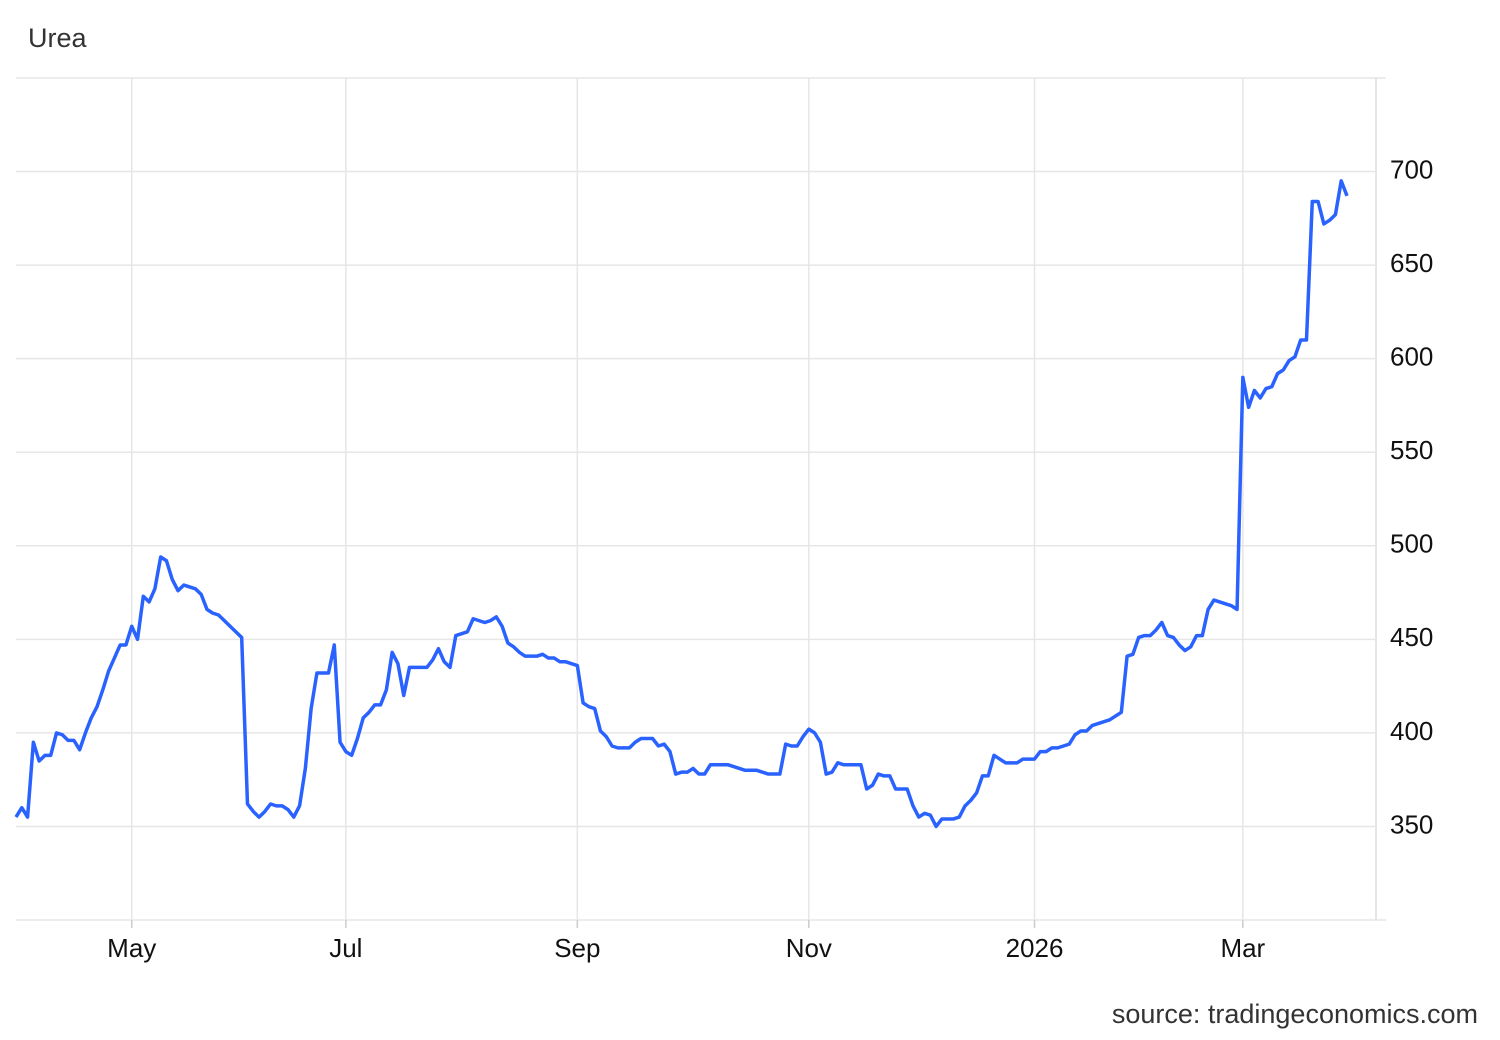 This screenshot has height=1040, width=1500. Describe the element at coordinates (1411, 544) in the screenshot. I see `y-tick-label: 500` at that location.